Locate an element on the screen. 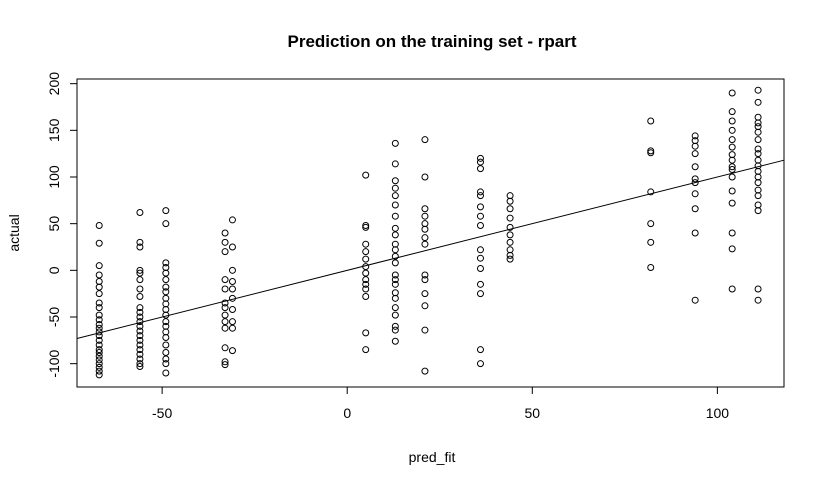 The height and width of the screenshot is (486, 825). y-axis: -100 -50 0 50 100 150 200 is located at coordinates (62, 225).